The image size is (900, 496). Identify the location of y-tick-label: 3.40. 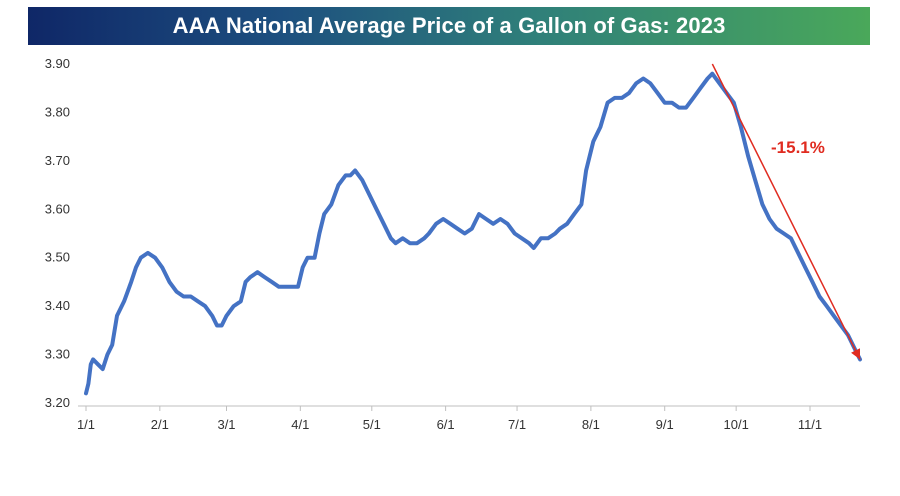
(57, 305).